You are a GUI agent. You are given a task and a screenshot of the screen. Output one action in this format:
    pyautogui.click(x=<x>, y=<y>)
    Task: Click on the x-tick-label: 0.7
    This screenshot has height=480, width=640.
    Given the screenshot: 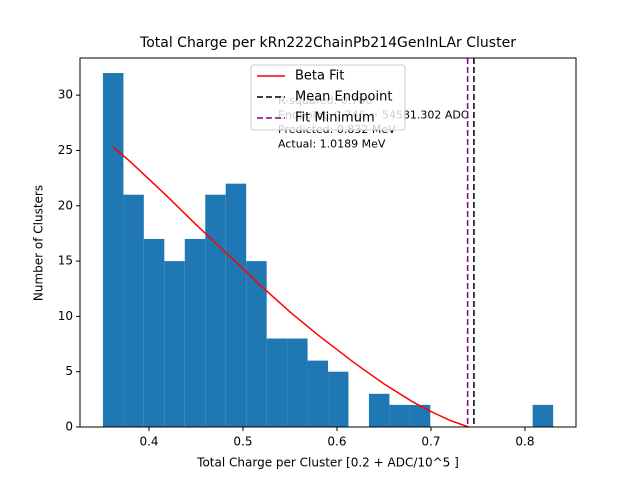 What is the action you would take?
    pyautogui.click(x=430, y=442)
    